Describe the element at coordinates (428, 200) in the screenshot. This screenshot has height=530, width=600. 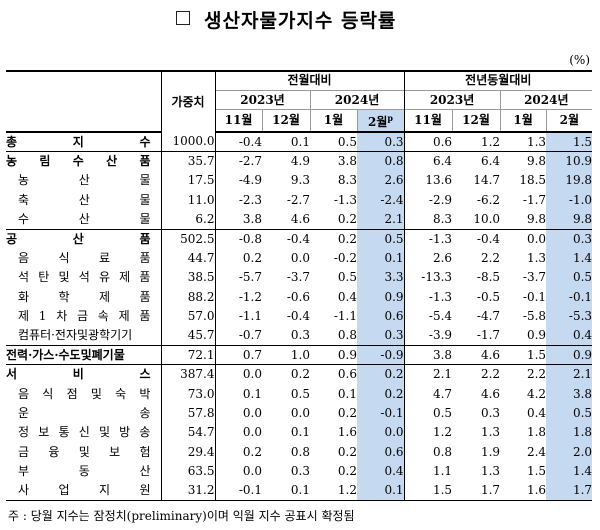
I see `value-cell: -2.9` at that location.